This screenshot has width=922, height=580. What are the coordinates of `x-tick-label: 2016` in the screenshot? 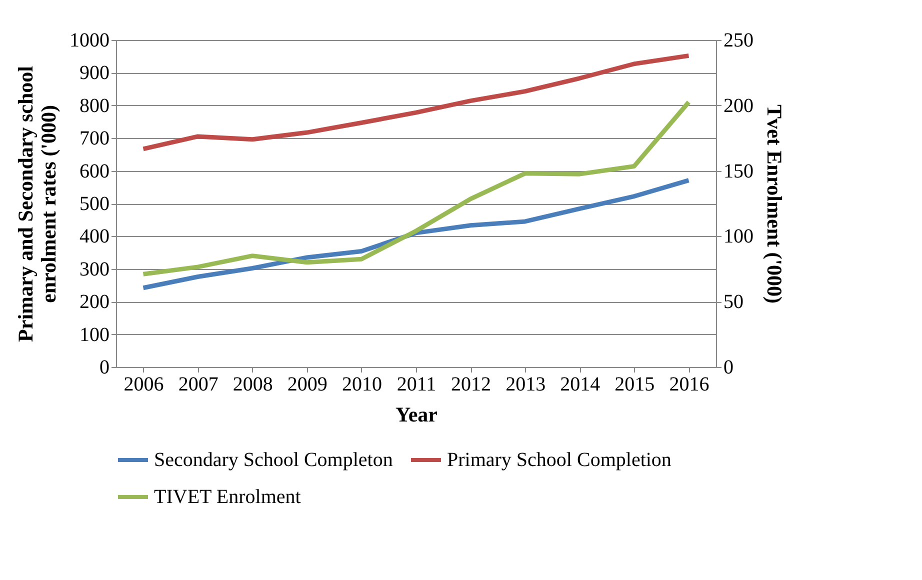 It's located at (689, 385).